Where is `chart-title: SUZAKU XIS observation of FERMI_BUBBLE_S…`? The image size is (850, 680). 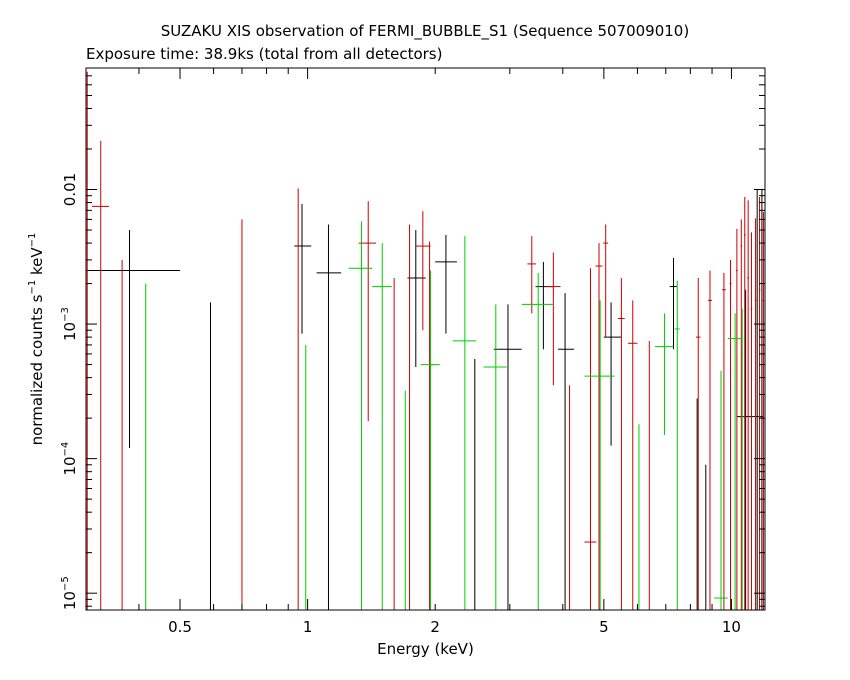
chart-title: SUZAKU XIS observation of FERMI_BUBBLE_S… is located at coordinates (425, 31).